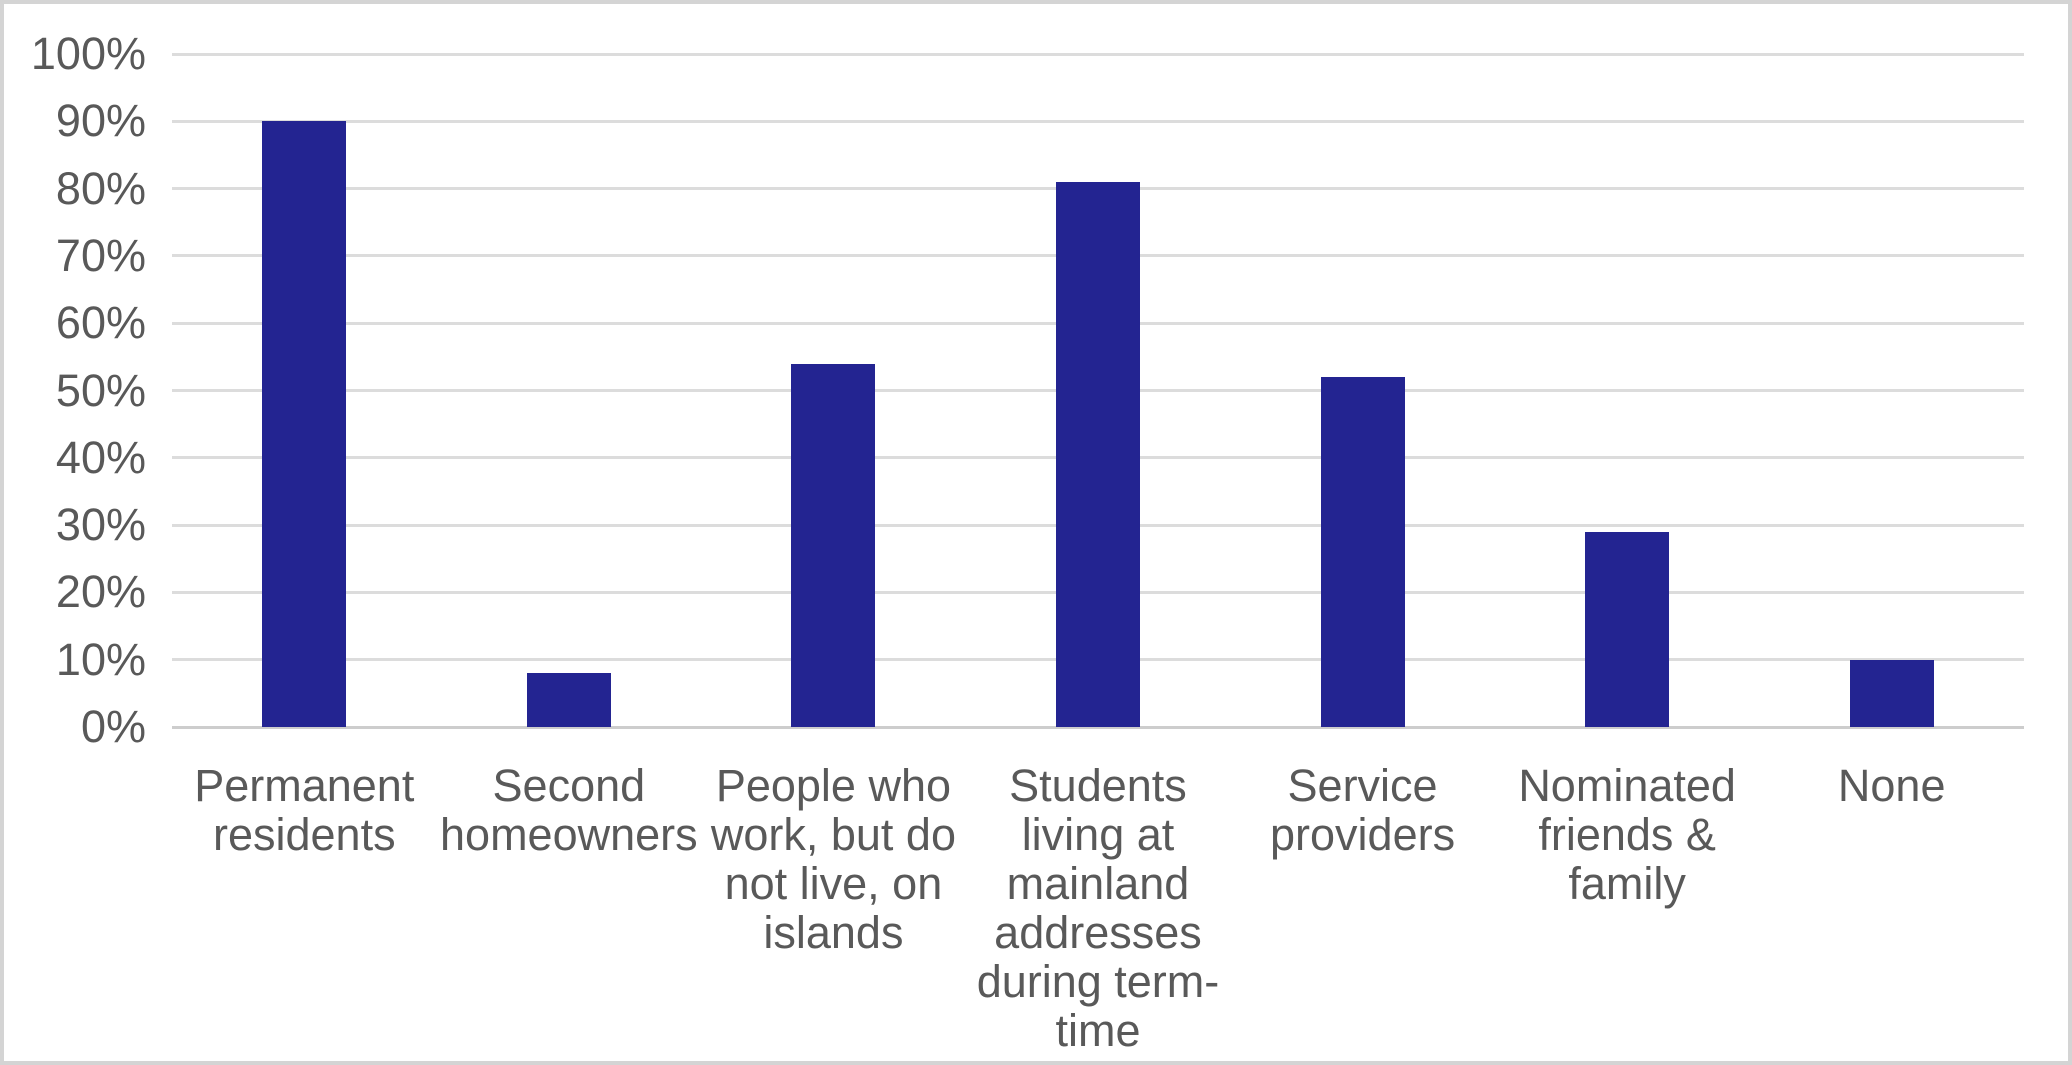  I want to click on x-category-label: Nominated friends & family, so click(1627, 834).